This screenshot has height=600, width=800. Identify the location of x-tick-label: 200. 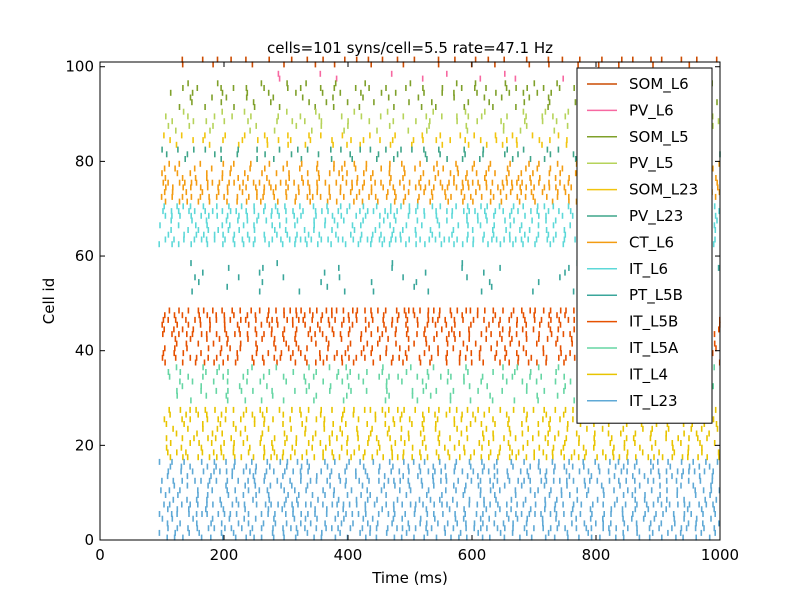
(224, 555).